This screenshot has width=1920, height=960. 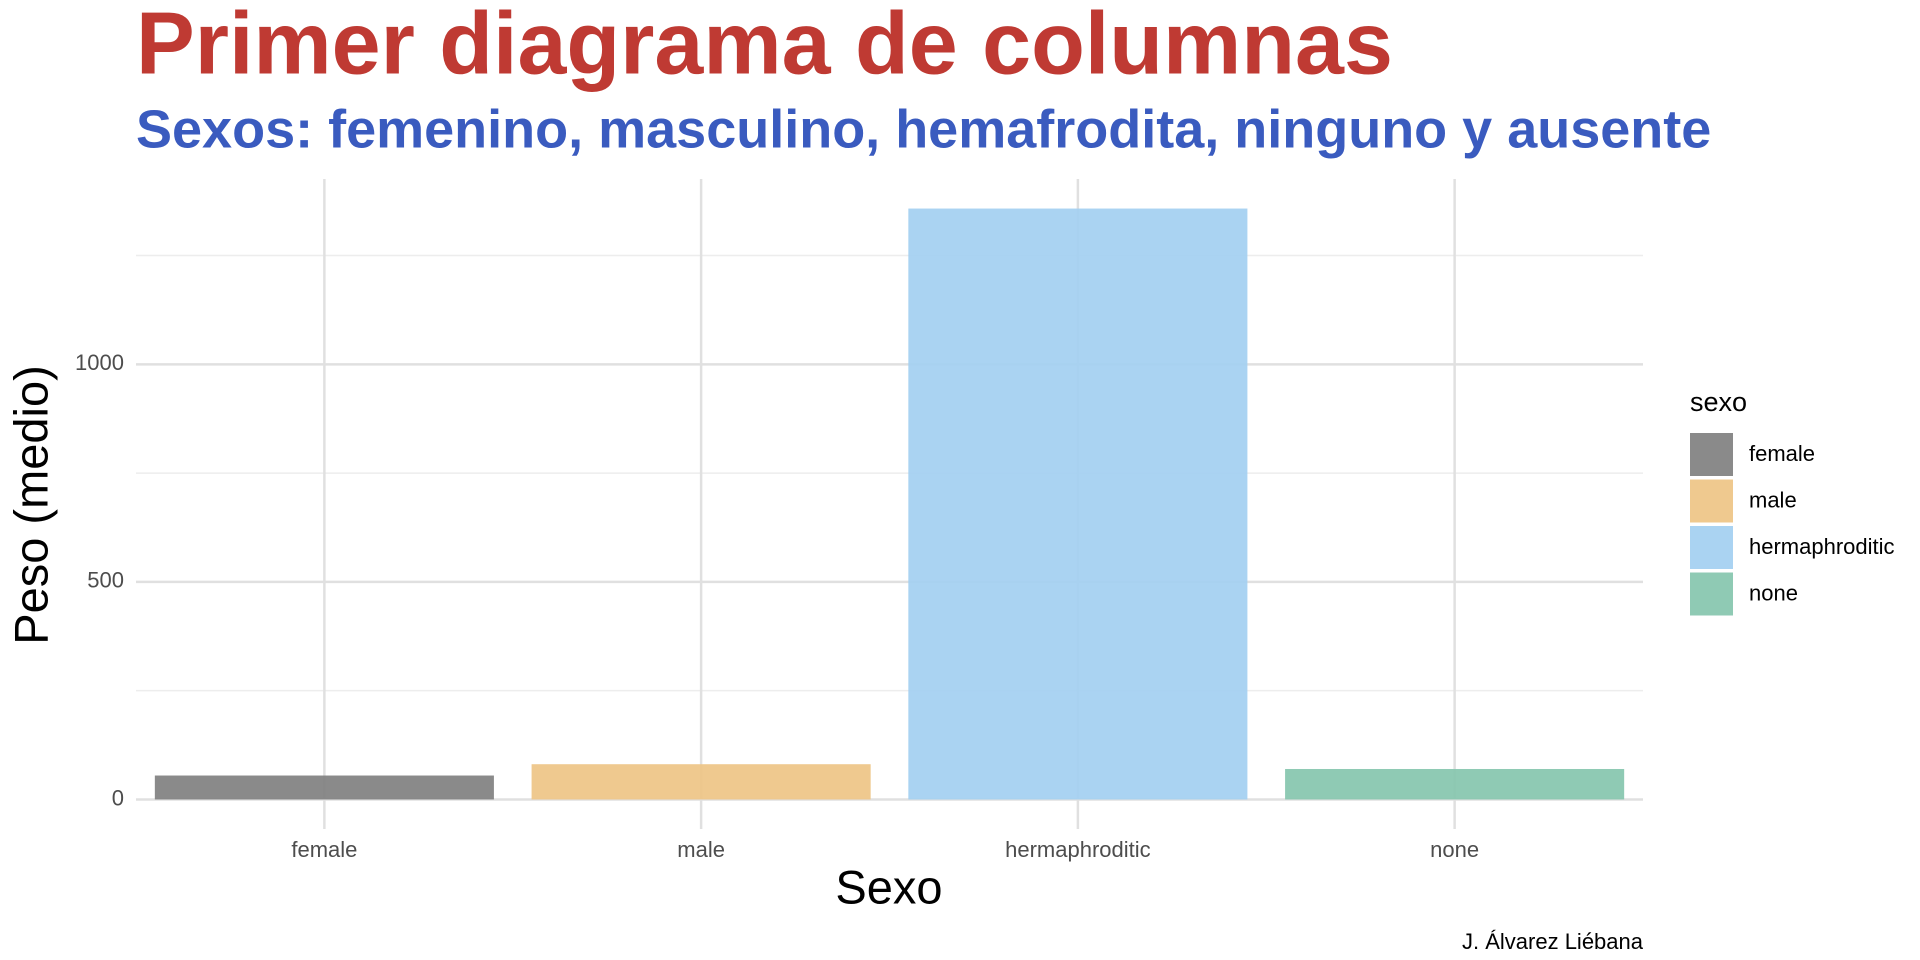 I want to click on y-axis-title: Peso (medio), so click(x=30, y=505).